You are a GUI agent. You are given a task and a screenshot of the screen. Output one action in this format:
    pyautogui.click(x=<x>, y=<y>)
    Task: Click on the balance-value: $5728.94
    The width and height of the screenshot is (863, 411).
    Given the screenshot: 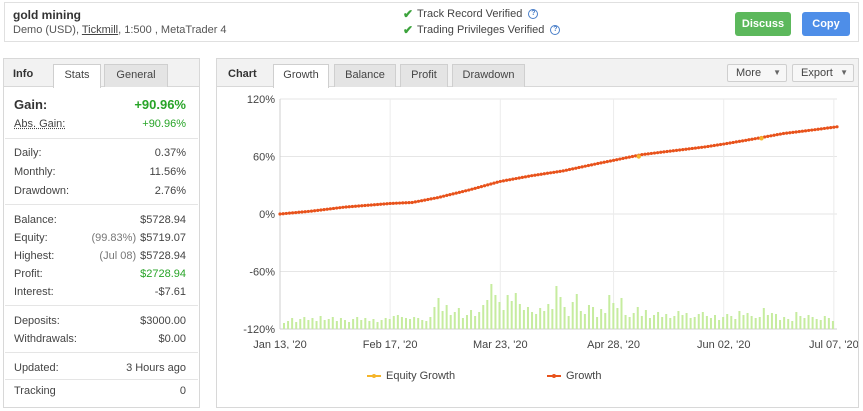 What is the action you would take?
    pyautogui.click(x=163, y=220)
    